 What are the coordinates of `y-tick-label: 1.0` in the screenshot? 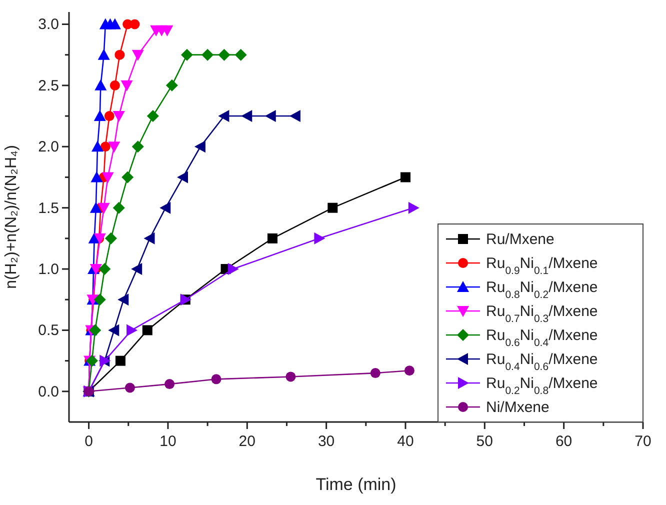 It's located at (48, 269).